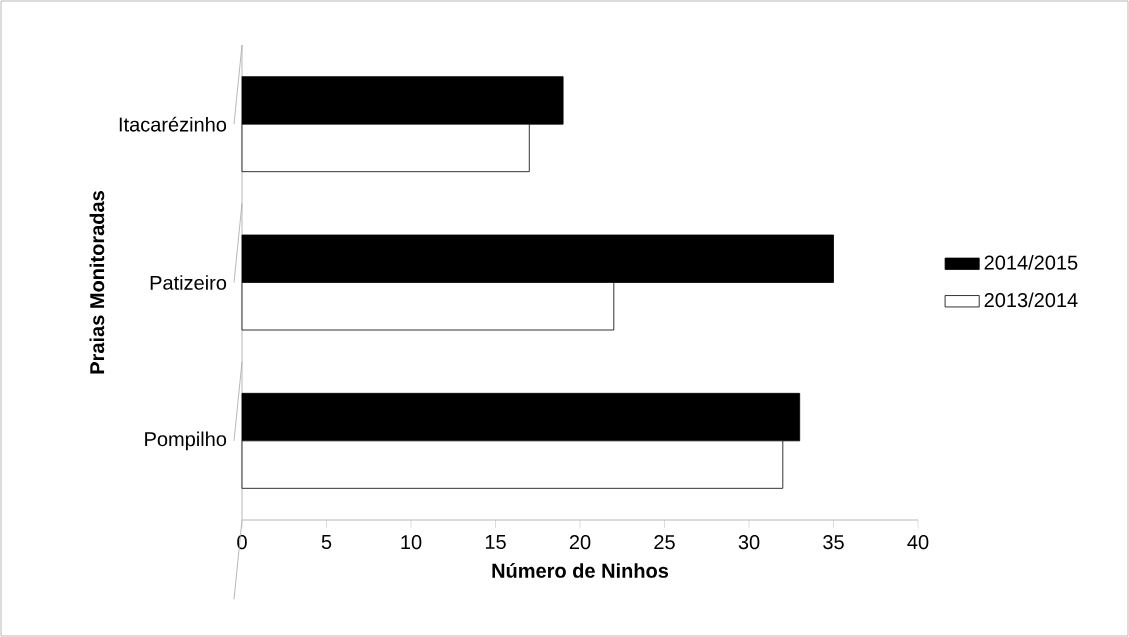 The image size is (1129, 637). Describe the element at coordinates (173, 124) in the screenshot. I see `y-tick-label: Itacarézinho` at that location.